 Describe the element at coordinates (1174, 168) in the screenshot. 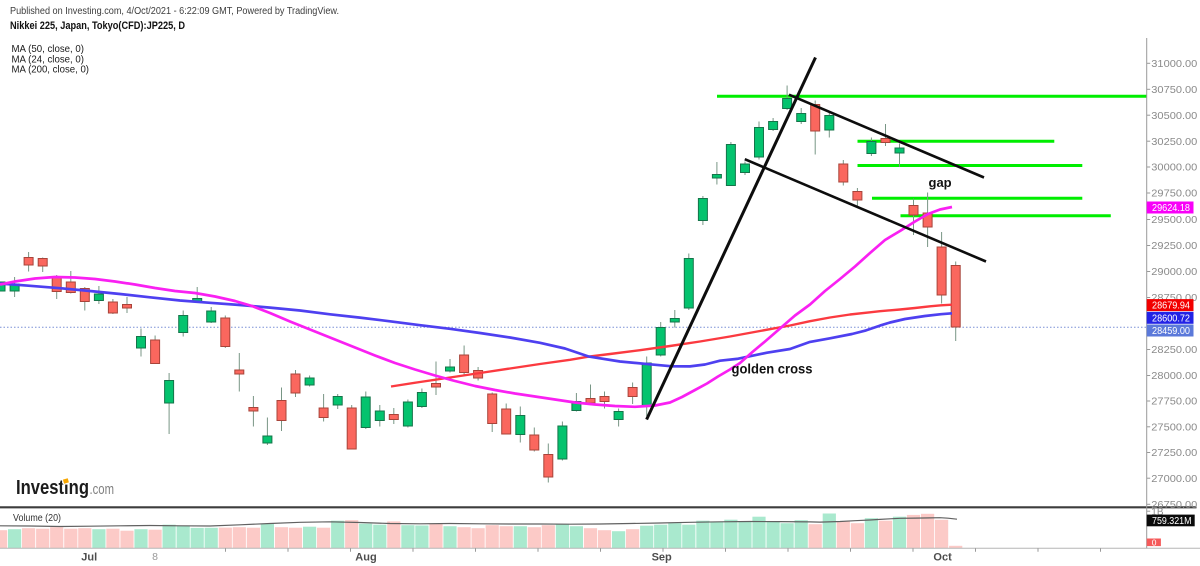

I see `svg-text: 30000.00` at that location.